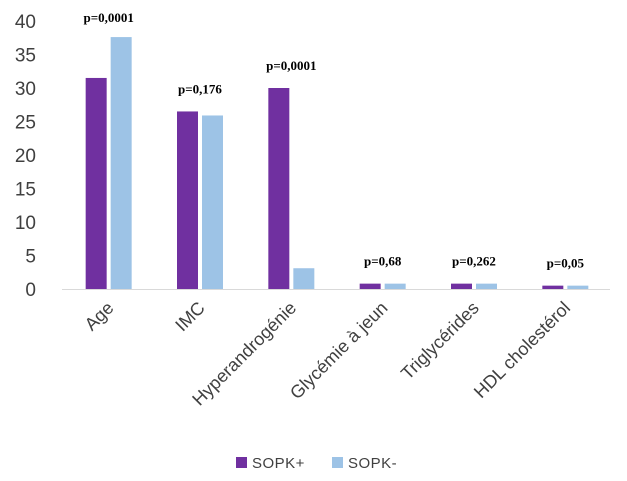 The height and width of the screenshot is (481, 627). Describe the element at coordinates (30, 257) in the screenshot. I see `y-tick-label: 5` at that location.